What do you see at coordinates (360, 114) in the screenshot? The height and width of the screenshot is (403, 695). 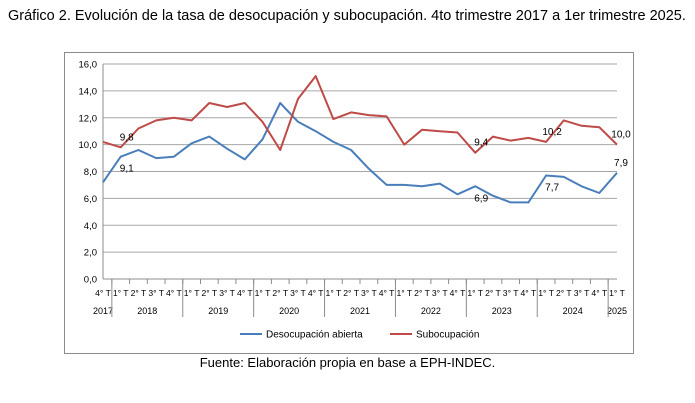 I see `series-line-subocupacion` at bounding box center [360, 114].